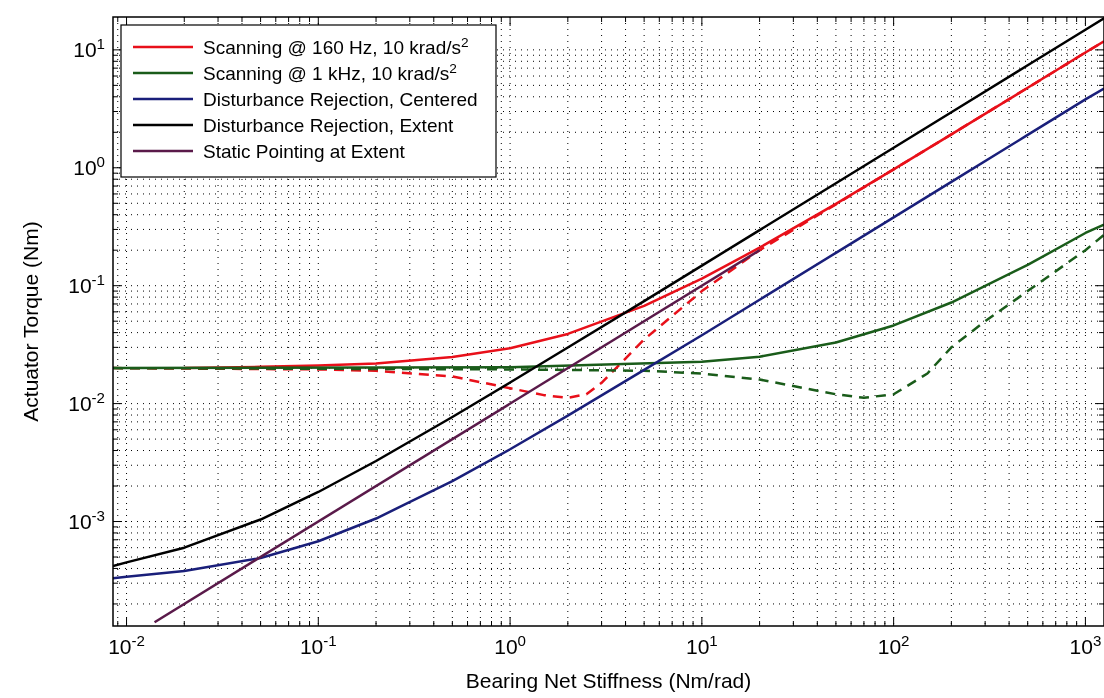  Describe the element at coordinates (510, 644) in the screenshot. I see `x-tick-label: 10$^{0}$` at that location.